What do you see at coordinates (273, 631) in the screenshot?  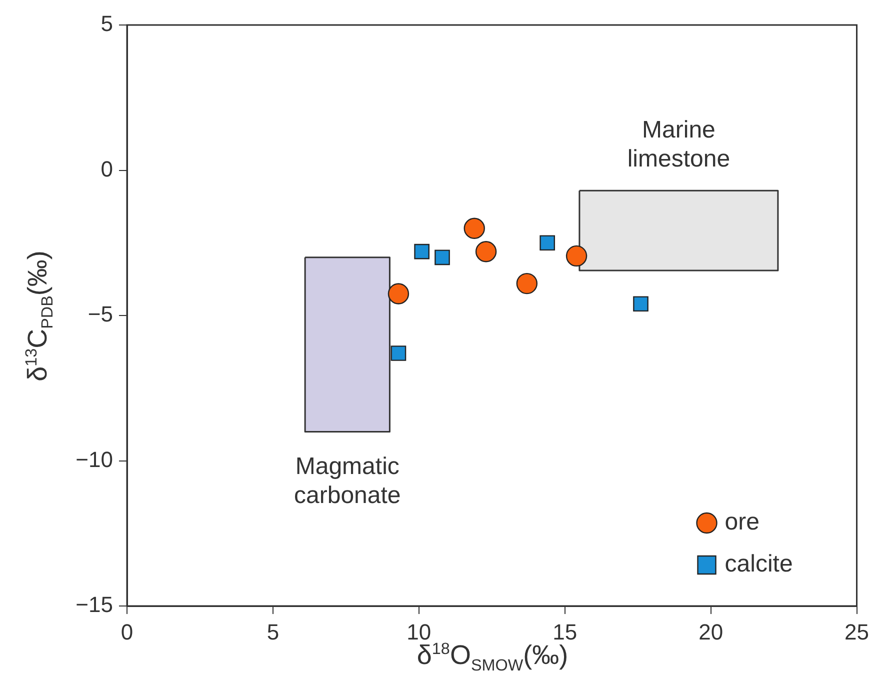 I see `x-tick-label: 5` at bounding box center [273, 631].